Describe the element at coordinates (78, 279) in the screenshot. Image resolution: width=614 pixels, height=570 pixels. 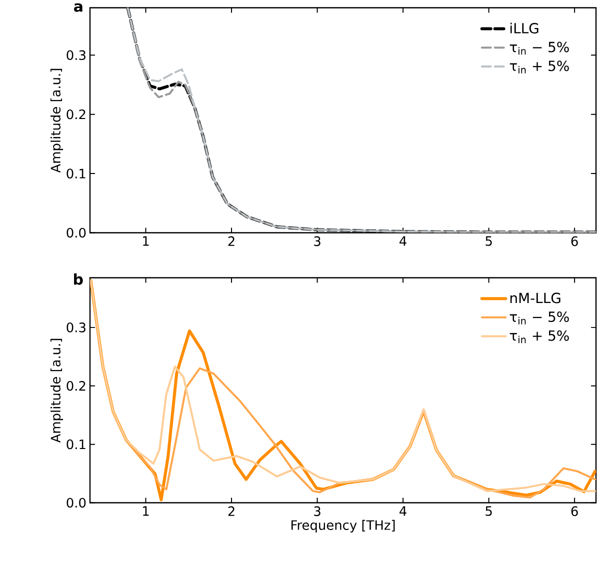
I see `chart-title: b` at that location.